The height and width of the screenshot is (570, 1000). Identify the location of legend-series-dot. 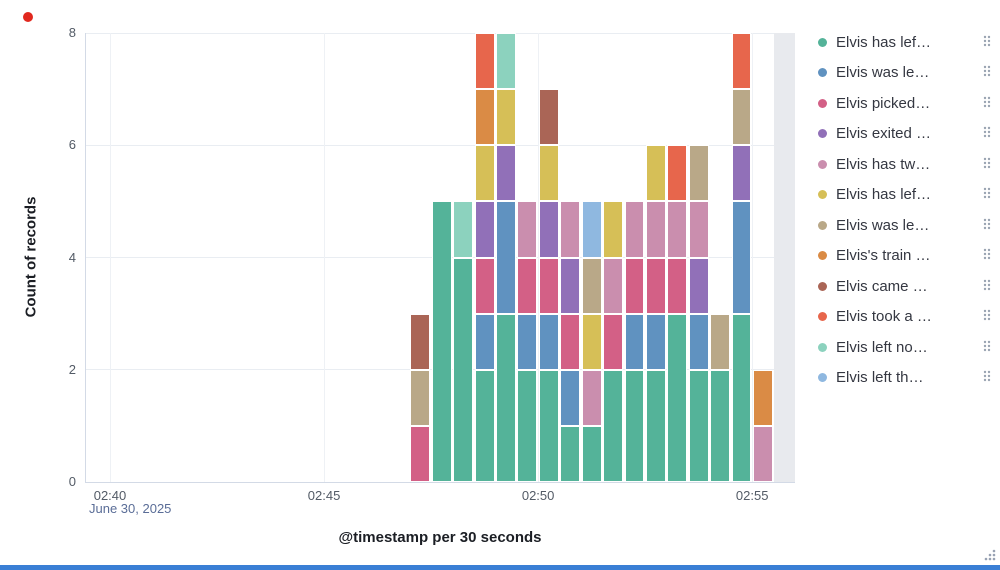
(822, 164).